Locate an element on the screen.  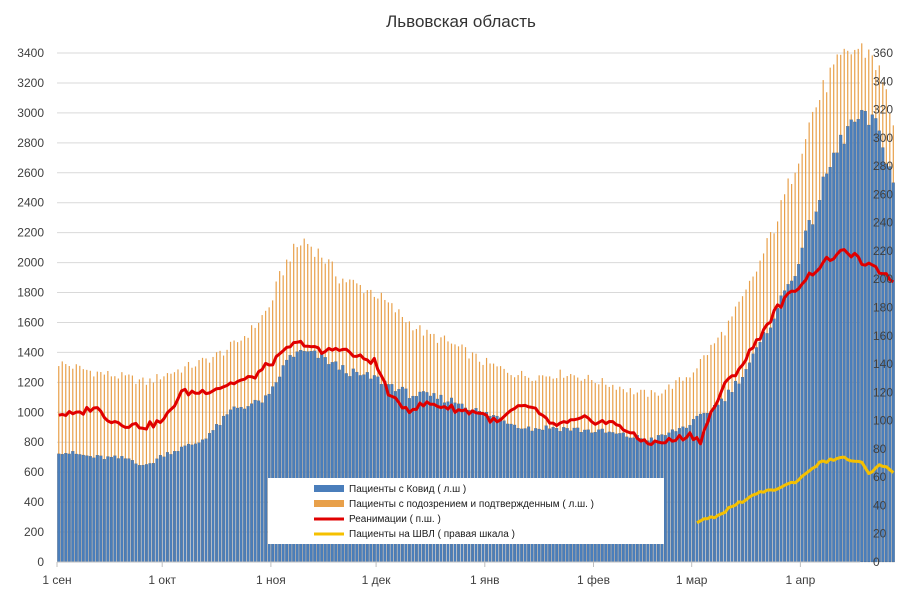
ventilator-line is located at coordinates (795, 490).